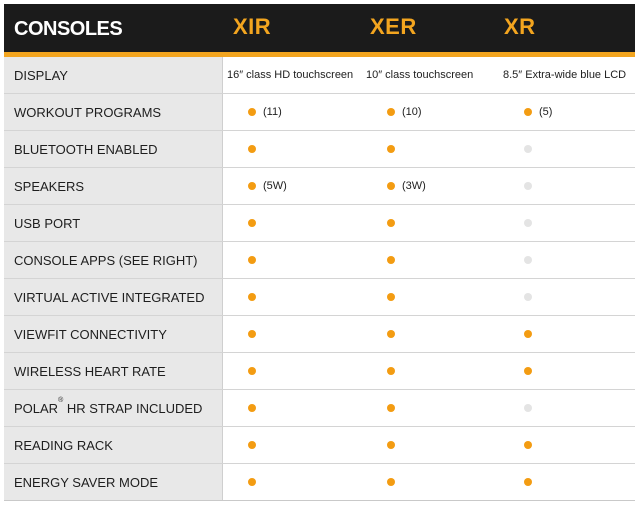 The width and height of the screenshot is (639, 509). I want to click on table-row: WIRELESS HEART RATE, so click(319, 371).